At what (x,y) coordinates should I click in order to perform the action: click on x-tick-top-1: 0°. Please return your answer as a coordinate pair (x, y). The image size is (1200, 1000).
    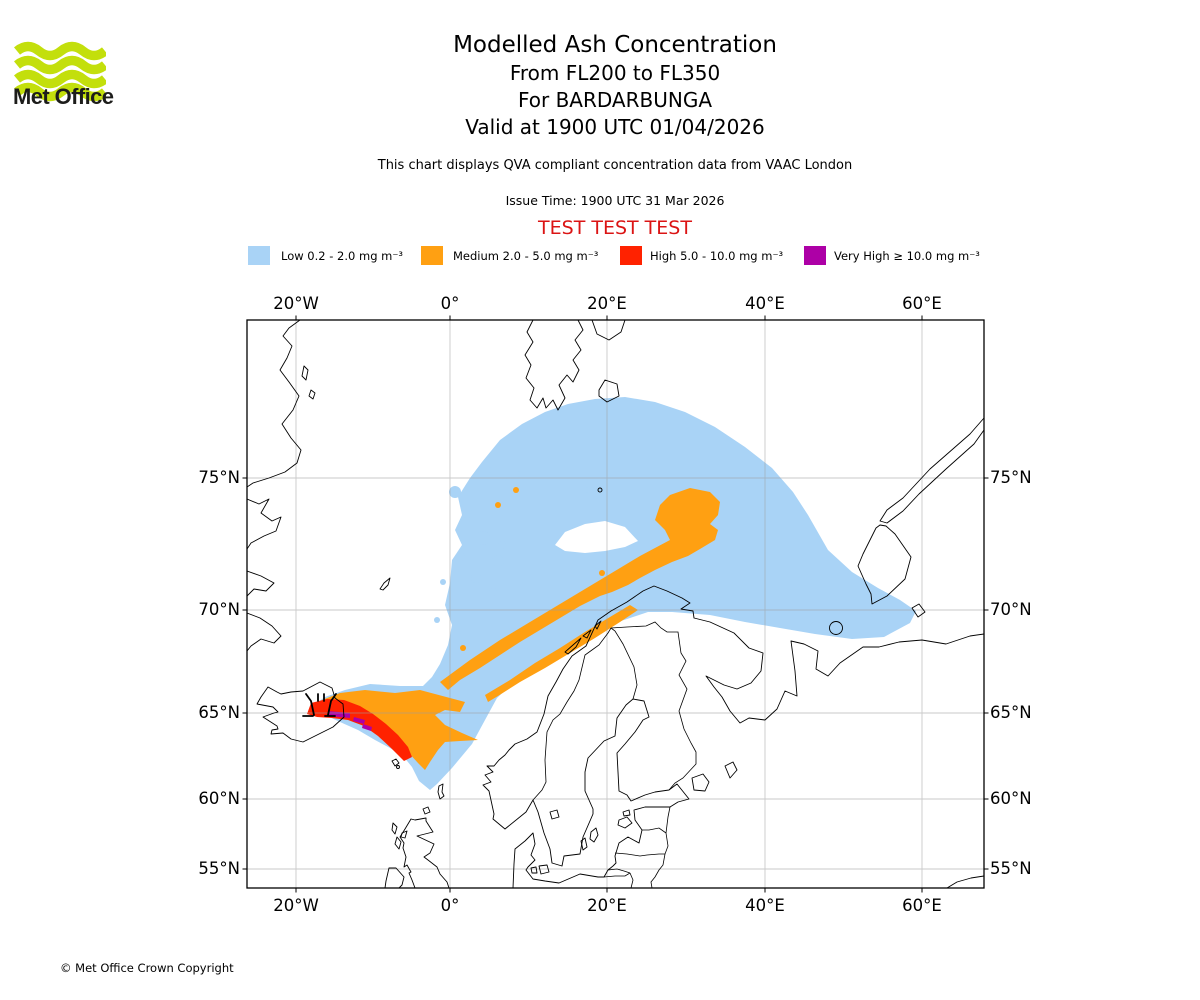
    Looking at the image, I should click on (450, 303).